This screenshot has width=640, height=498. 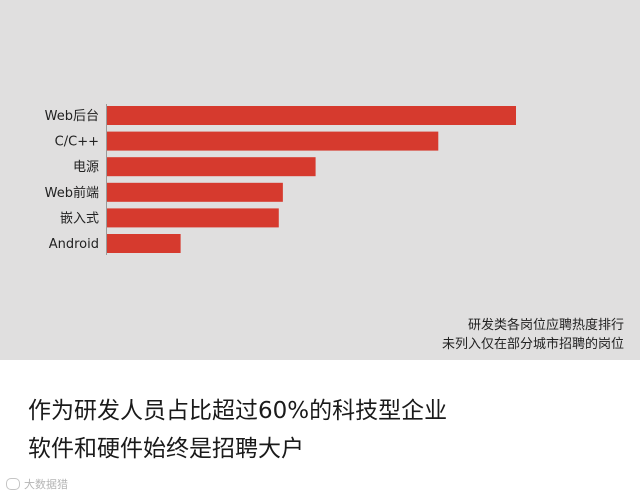 What do you see at coordinates (86, 167) in the screenshot?
I see `category-label-2: 电源` at bounding box center [86, 167].